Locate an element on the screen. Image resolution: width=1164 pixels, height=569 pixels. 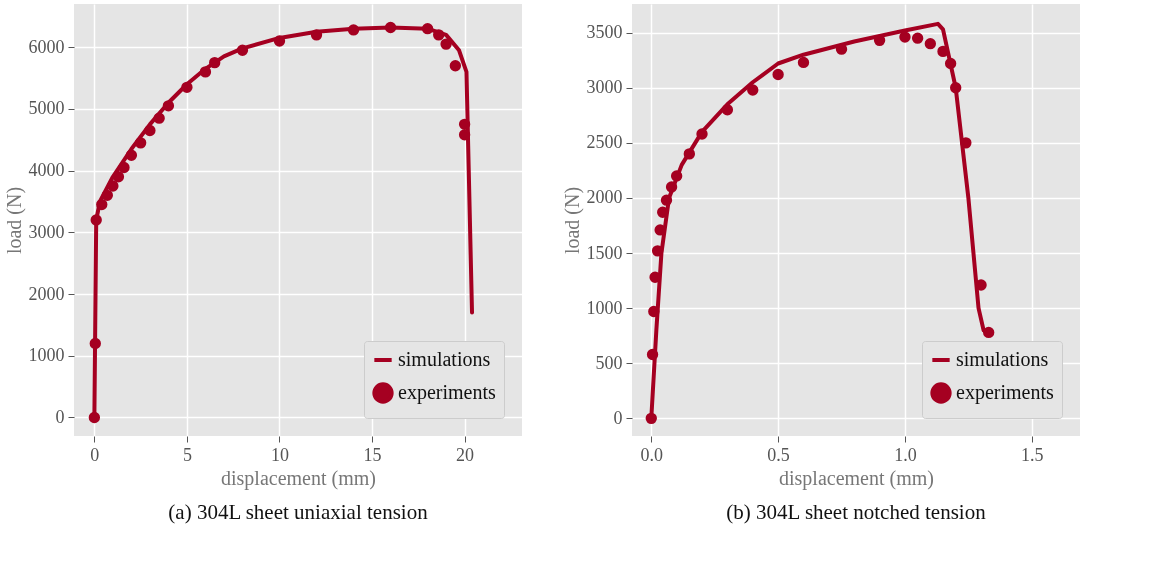
y-tick-label: 2500 is located at coordinates (604, 142).